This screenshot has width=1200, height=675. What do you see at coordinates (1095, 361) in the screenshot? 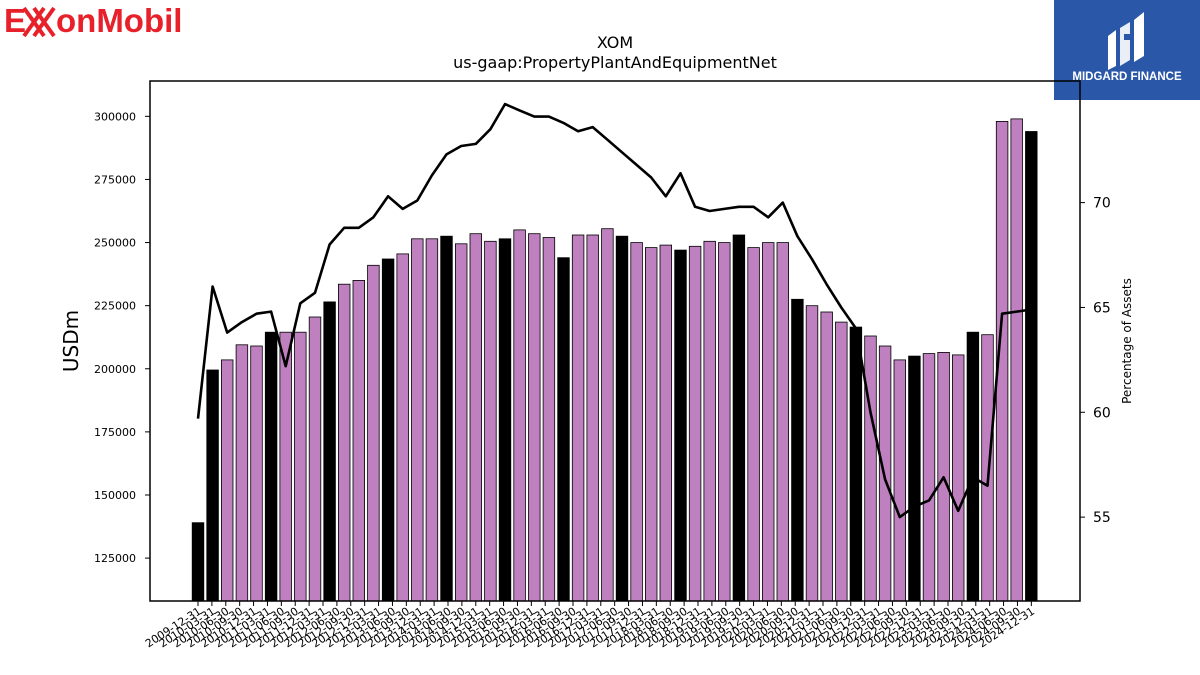
I see `y-axis-right: 55 60 65 70` at bounding box center [1095, 361].